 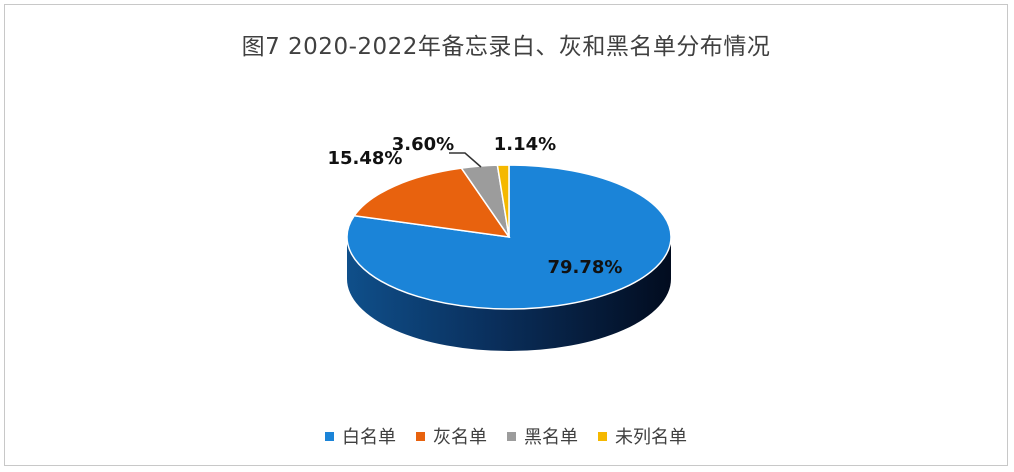 I want to click on legend-label: 未列名单, so click(x=651, y=437).